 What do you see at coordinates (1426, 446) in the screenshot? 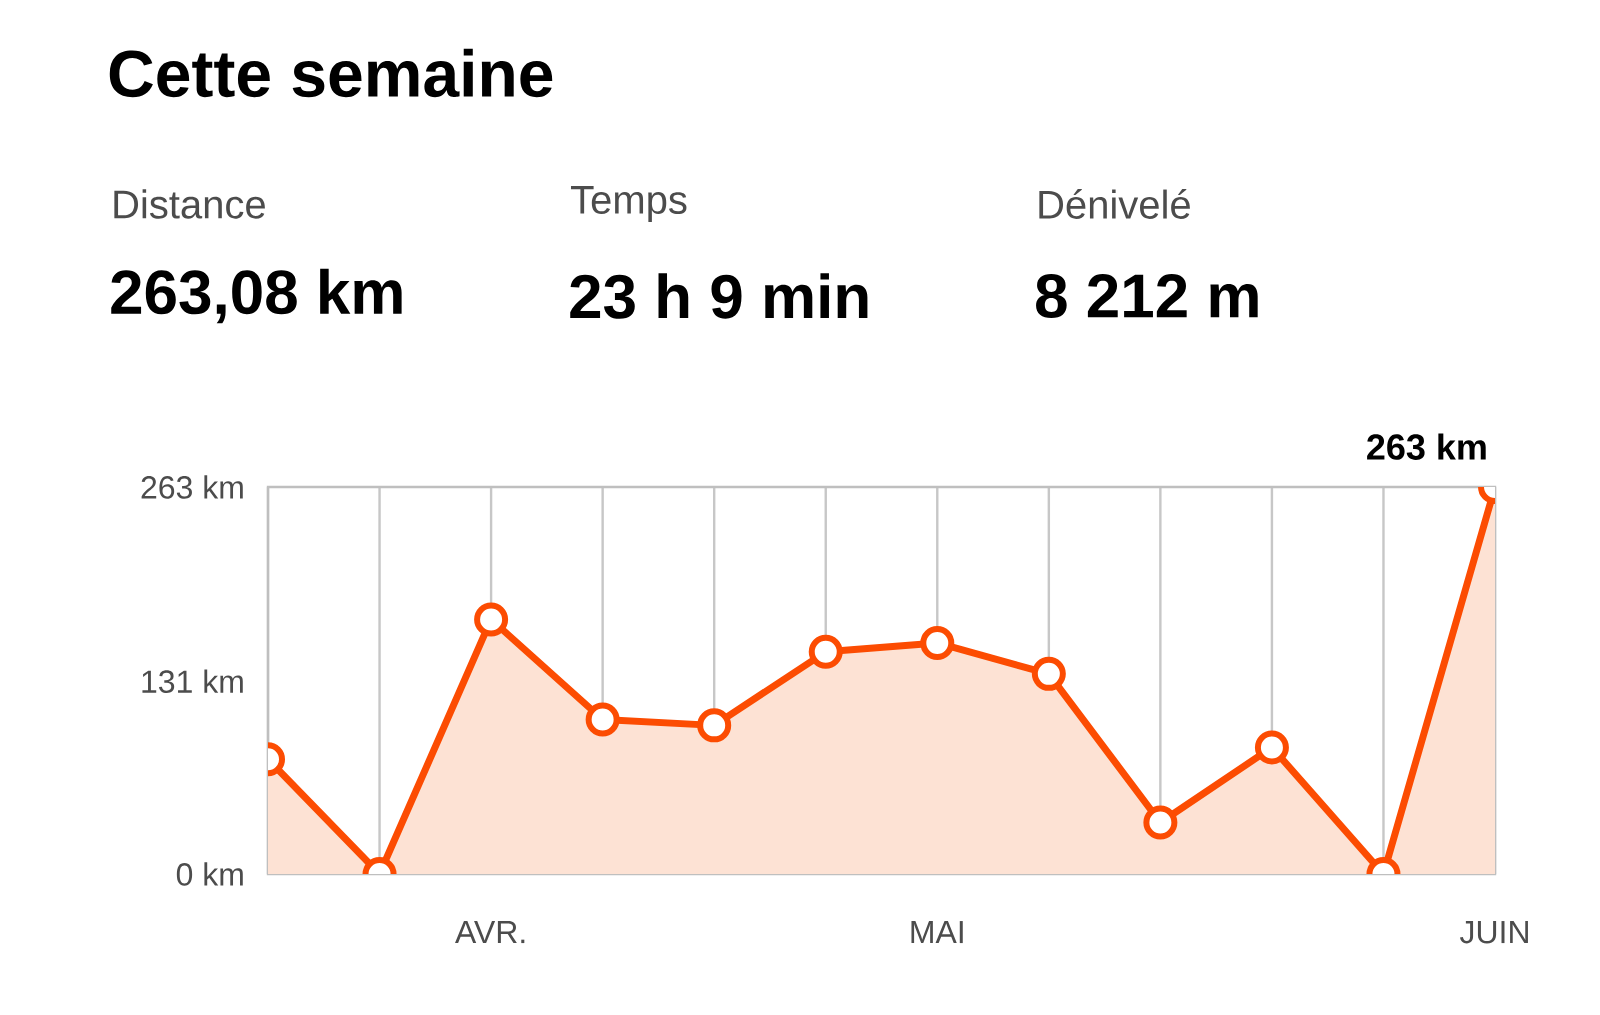
I see `text: 263 km` at bounding box center [1426, 446].